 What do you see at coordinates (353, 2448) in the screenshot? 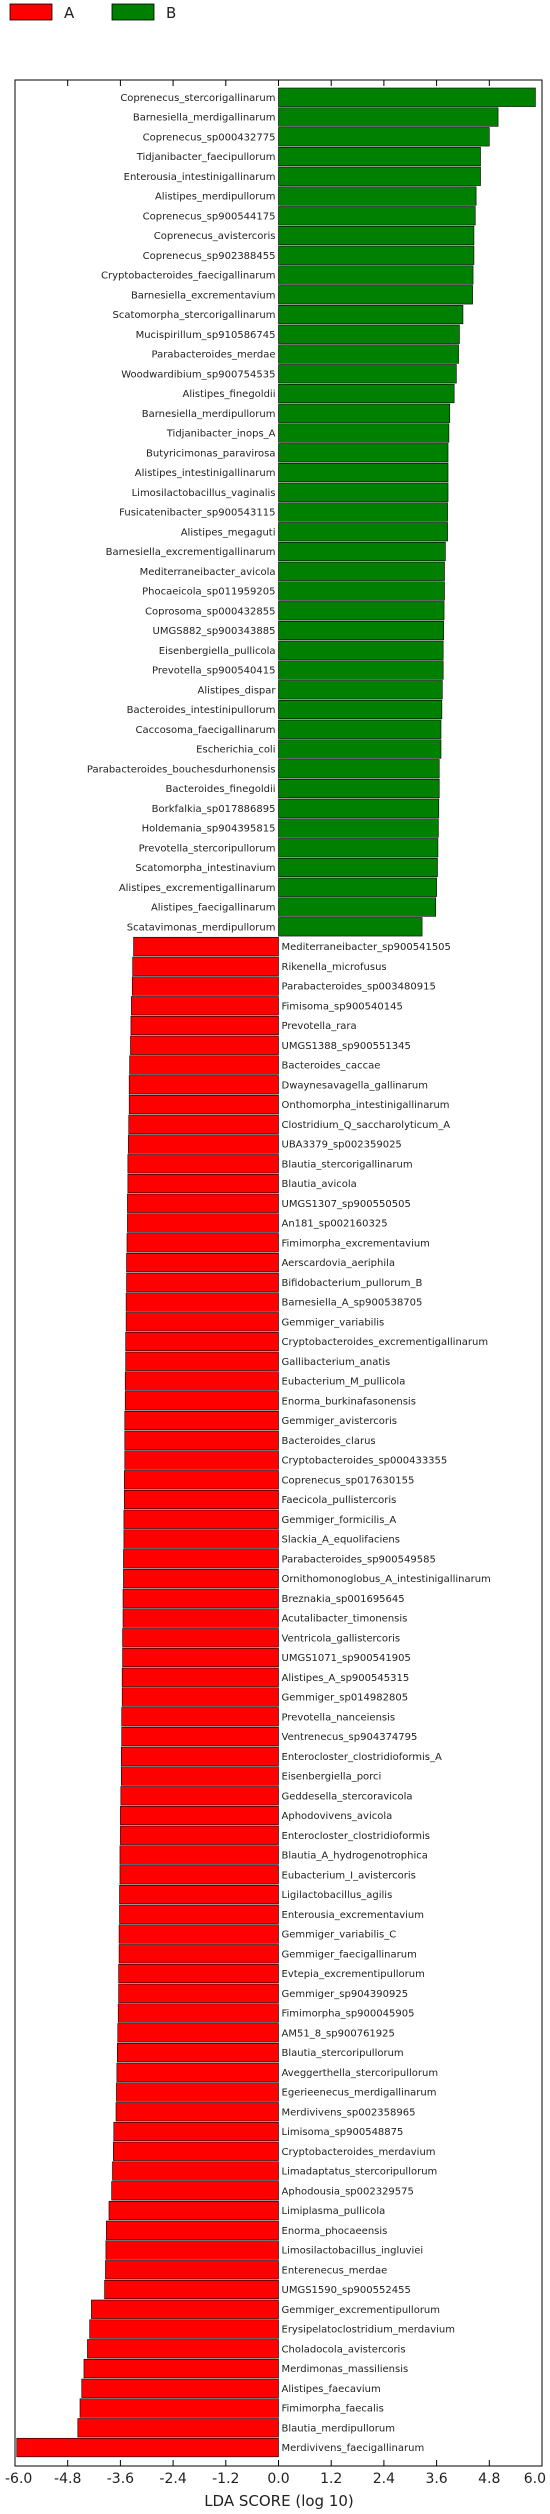
I see `bar-label-Merdivivens_faecigallinarum: Merdivivens_faecigallinarum` at bounding box center [353, 2448].